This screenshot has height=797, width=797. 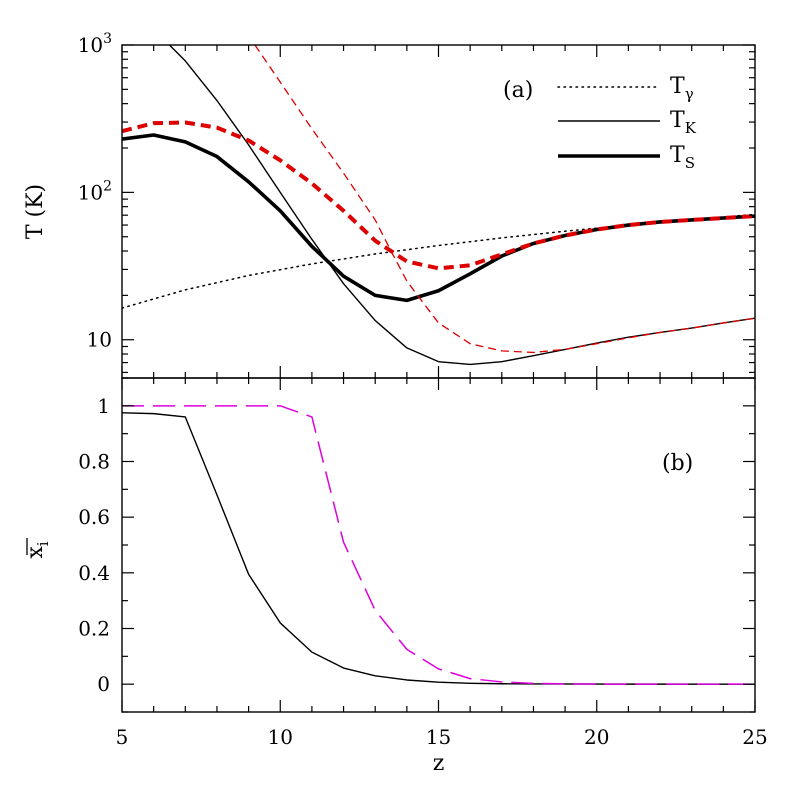 What do you see at coordinates (35, 211) in the screenshot?
I see `panel-a-ylabel: T (K)` at bounding box center [35, 211].